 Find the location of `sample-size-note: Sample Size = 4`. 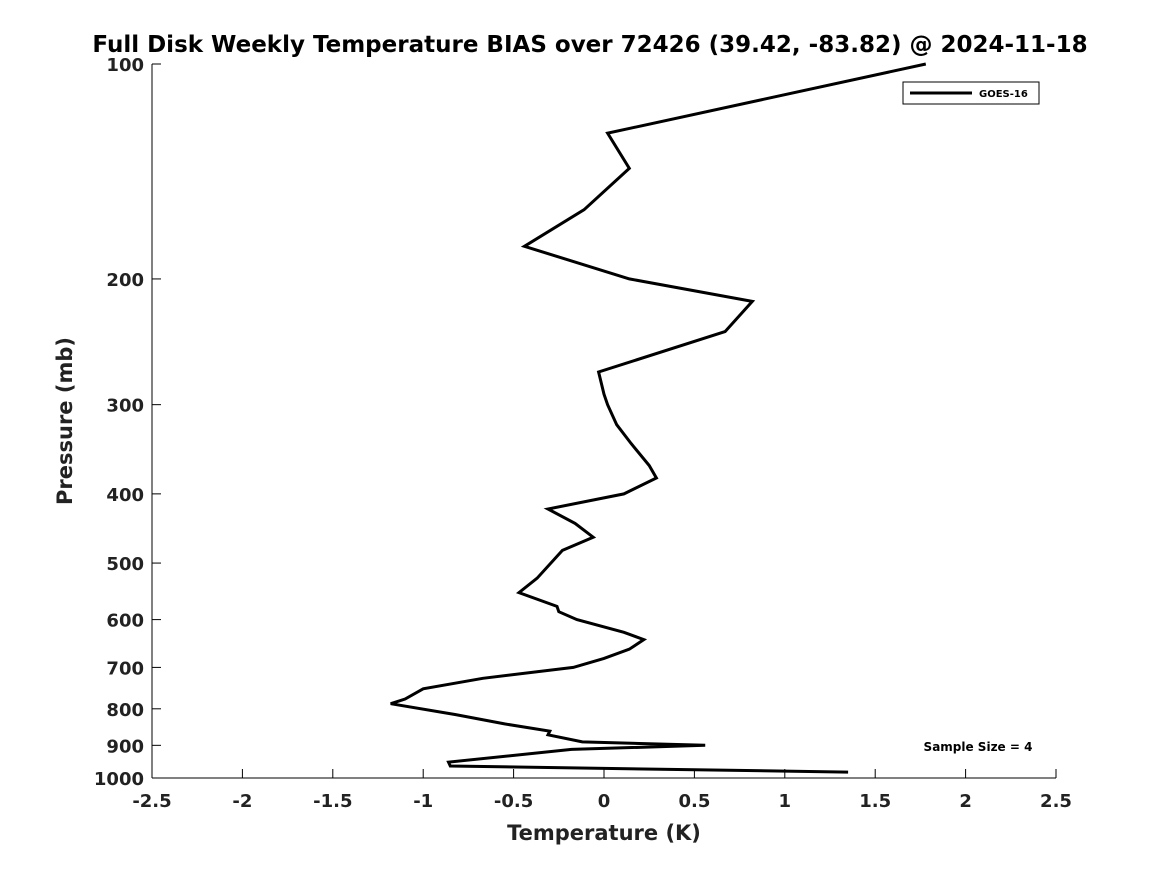

sample-size-note: Sample Size = 4 is located at coordinates (978, 747).